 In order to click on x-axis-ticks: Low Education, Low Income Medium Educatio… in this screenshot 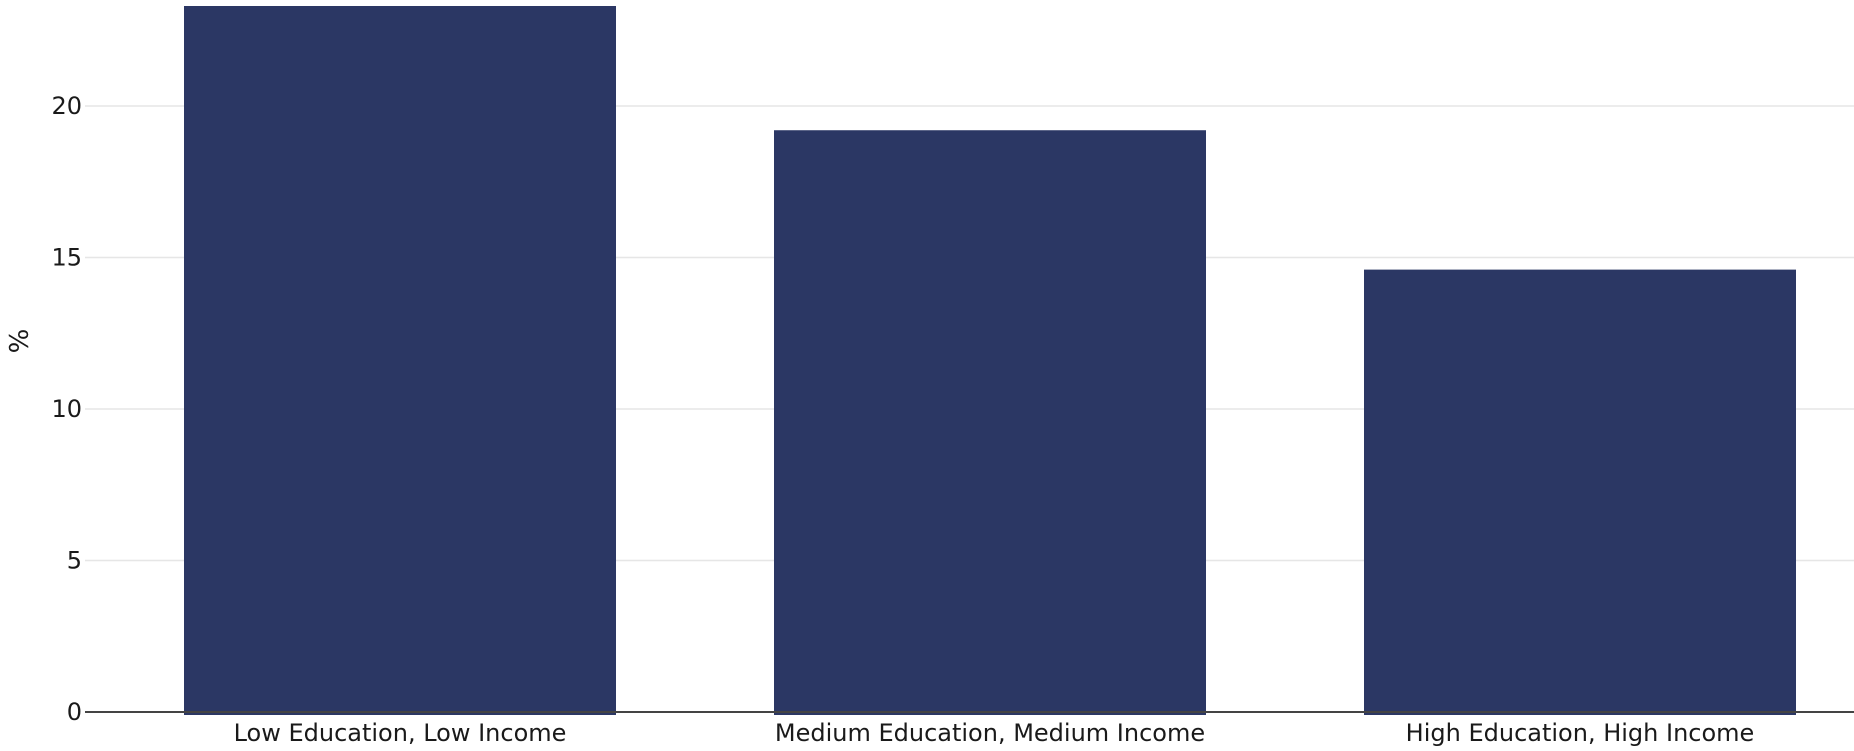, I will do `click(994, 733)`.